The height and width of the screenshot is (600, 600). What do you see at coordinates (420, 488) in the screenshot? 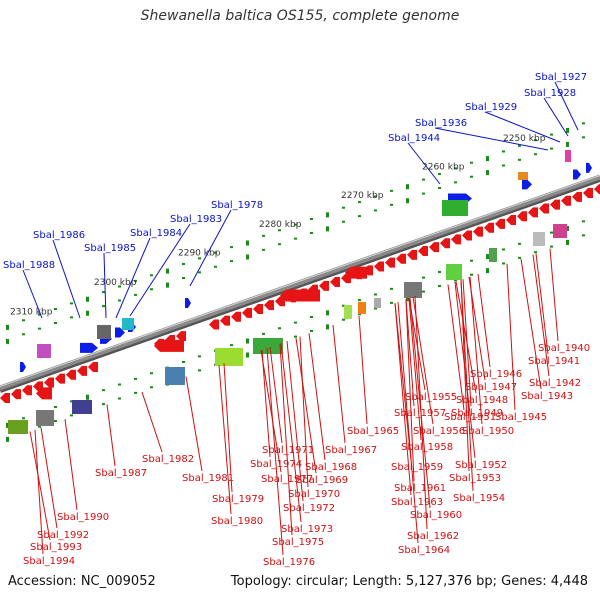
I see `gene-label-reverse: Sbal_1961` at bounding box center [420, 488].